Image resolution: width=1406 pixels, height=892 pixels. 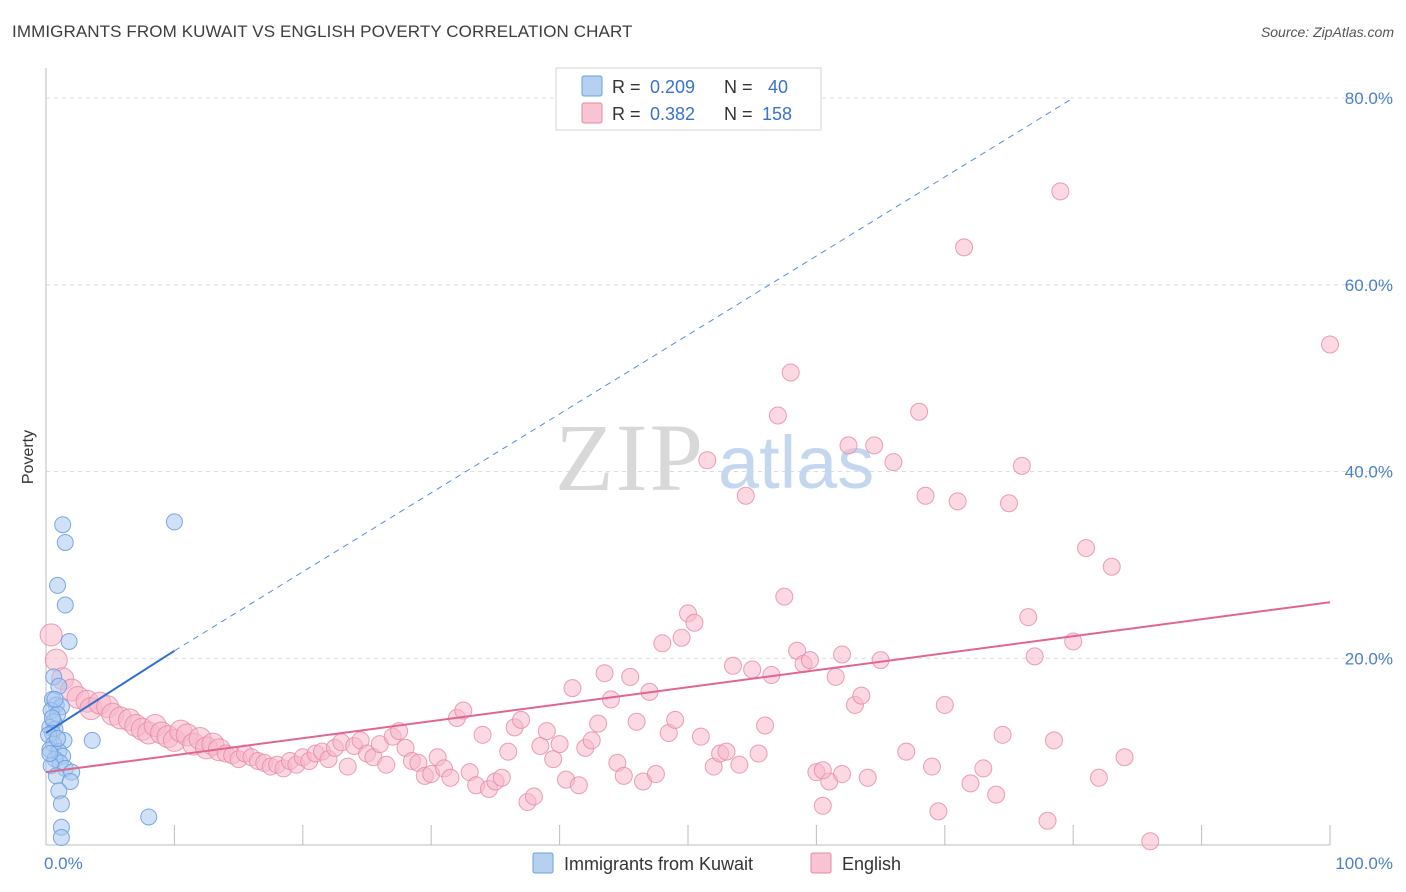 I want to click on legend-n-value-english: 158, so click(x=777, y=114).